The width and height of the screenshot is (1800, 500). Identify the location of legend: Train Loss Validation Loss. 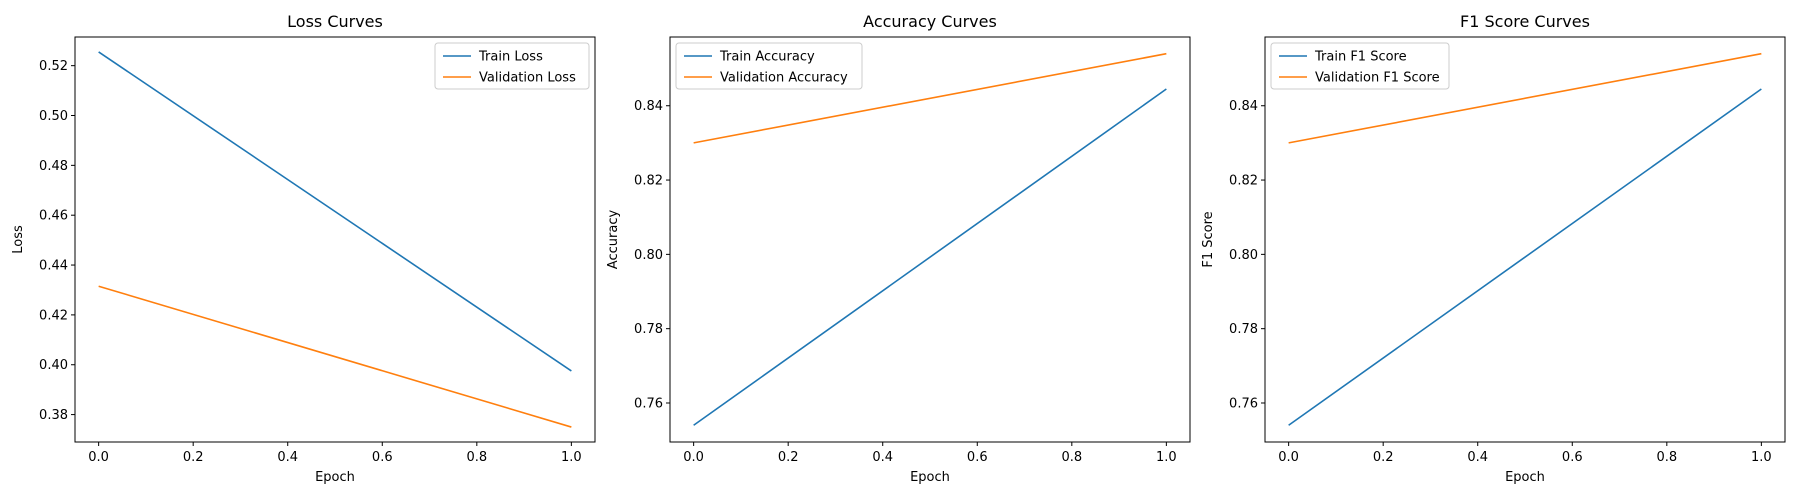
(512, 66).